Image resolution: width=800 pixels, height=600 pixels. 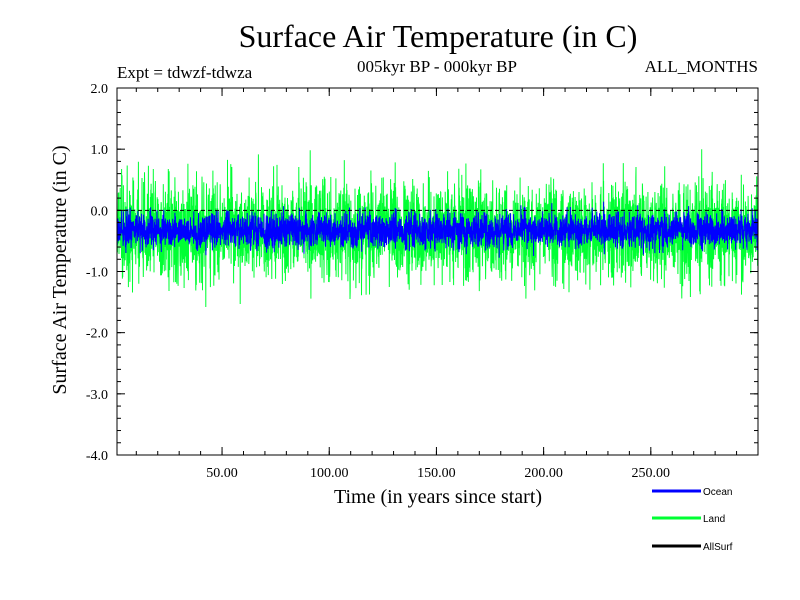 I want to click on y-axis-label: Surface Air Temperature (in C), so click(x=60, y=269).